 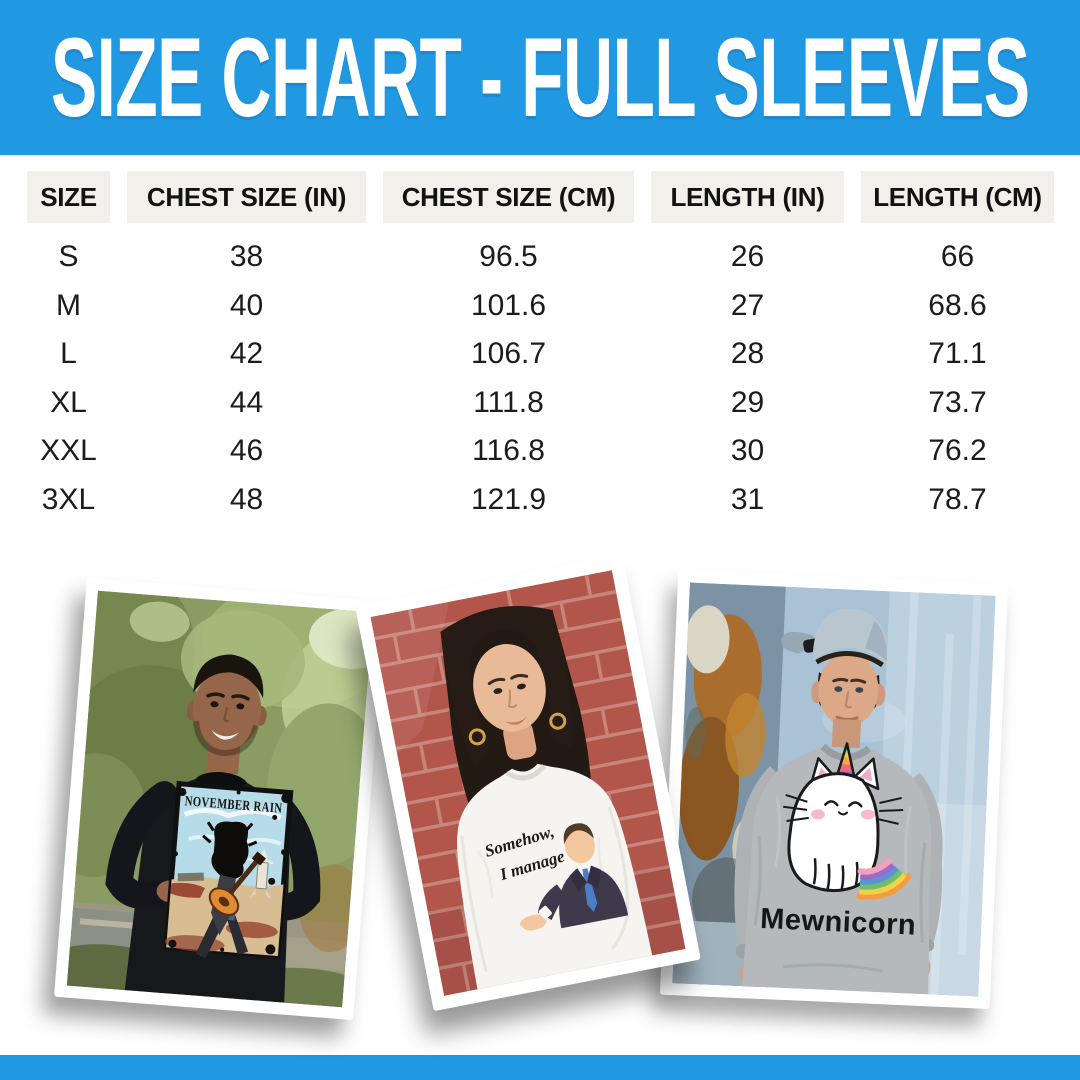 I want to click on cell-chest-cm: 101.6, so click(x=508, y=305).